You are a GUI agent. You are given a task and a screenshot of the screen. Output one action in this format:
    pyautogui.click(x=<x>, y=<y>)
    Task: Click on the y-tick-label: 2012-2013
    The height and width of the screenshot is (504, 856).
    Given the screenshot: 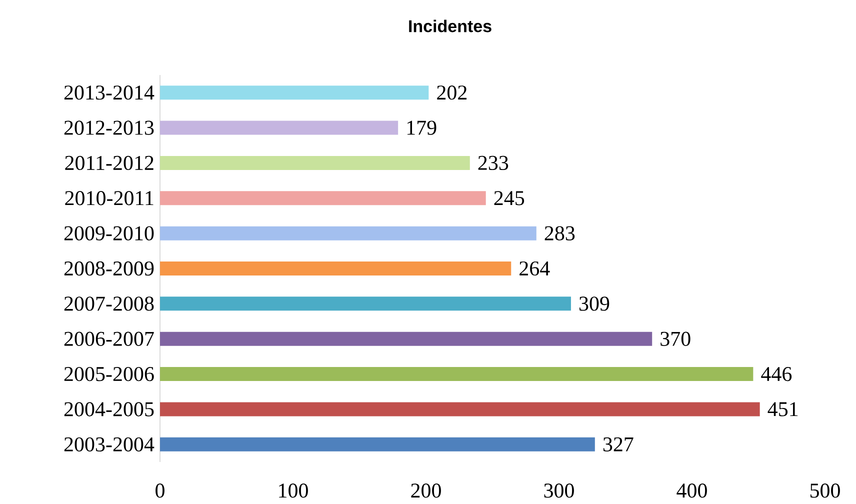 What is the action you would take?
    pyautogui.click(x=109, y=127)
    